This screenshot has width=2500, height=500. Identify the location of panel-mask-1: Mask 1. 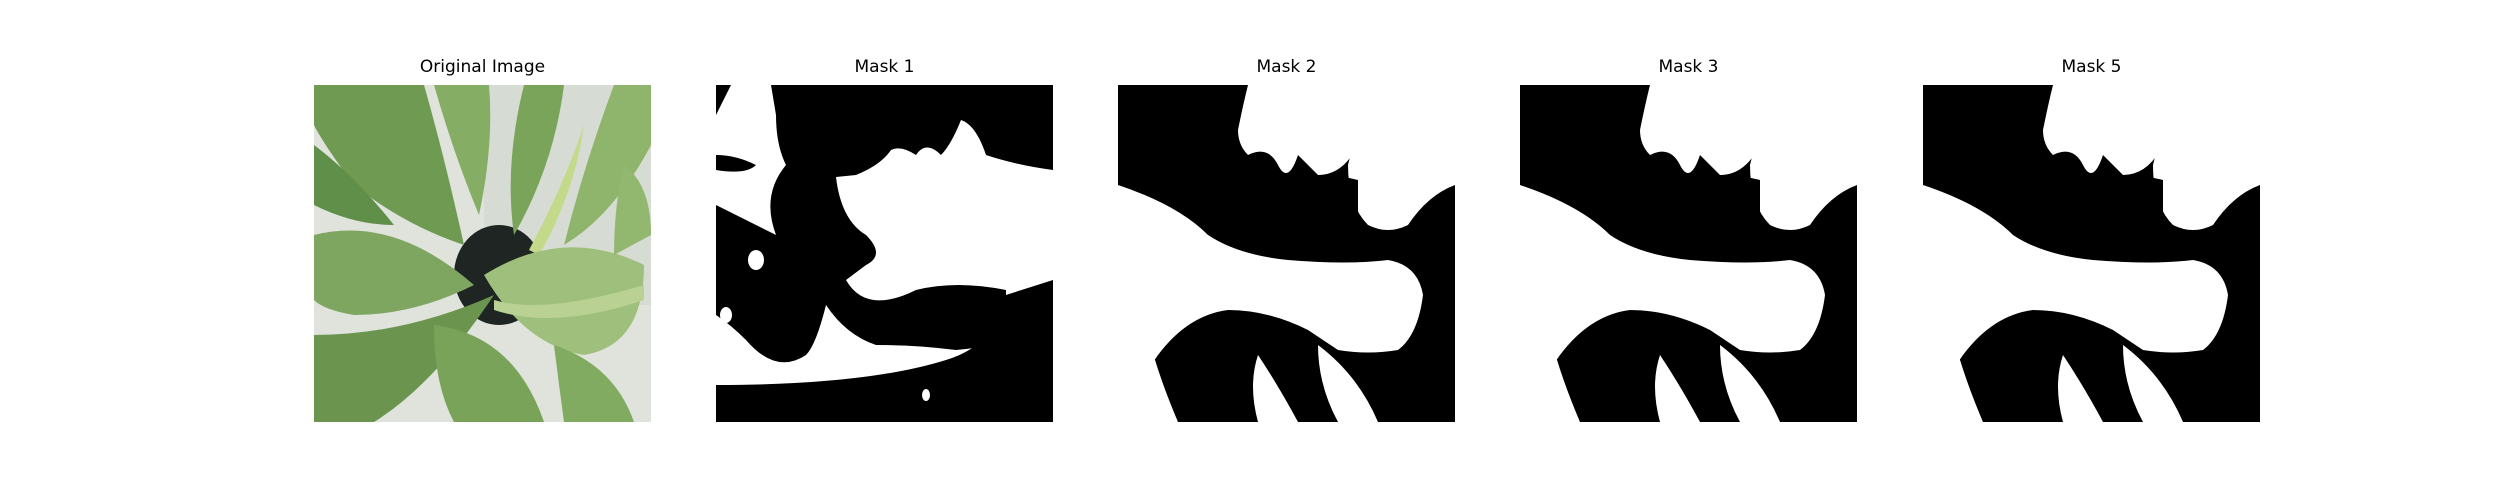
(884, 237).